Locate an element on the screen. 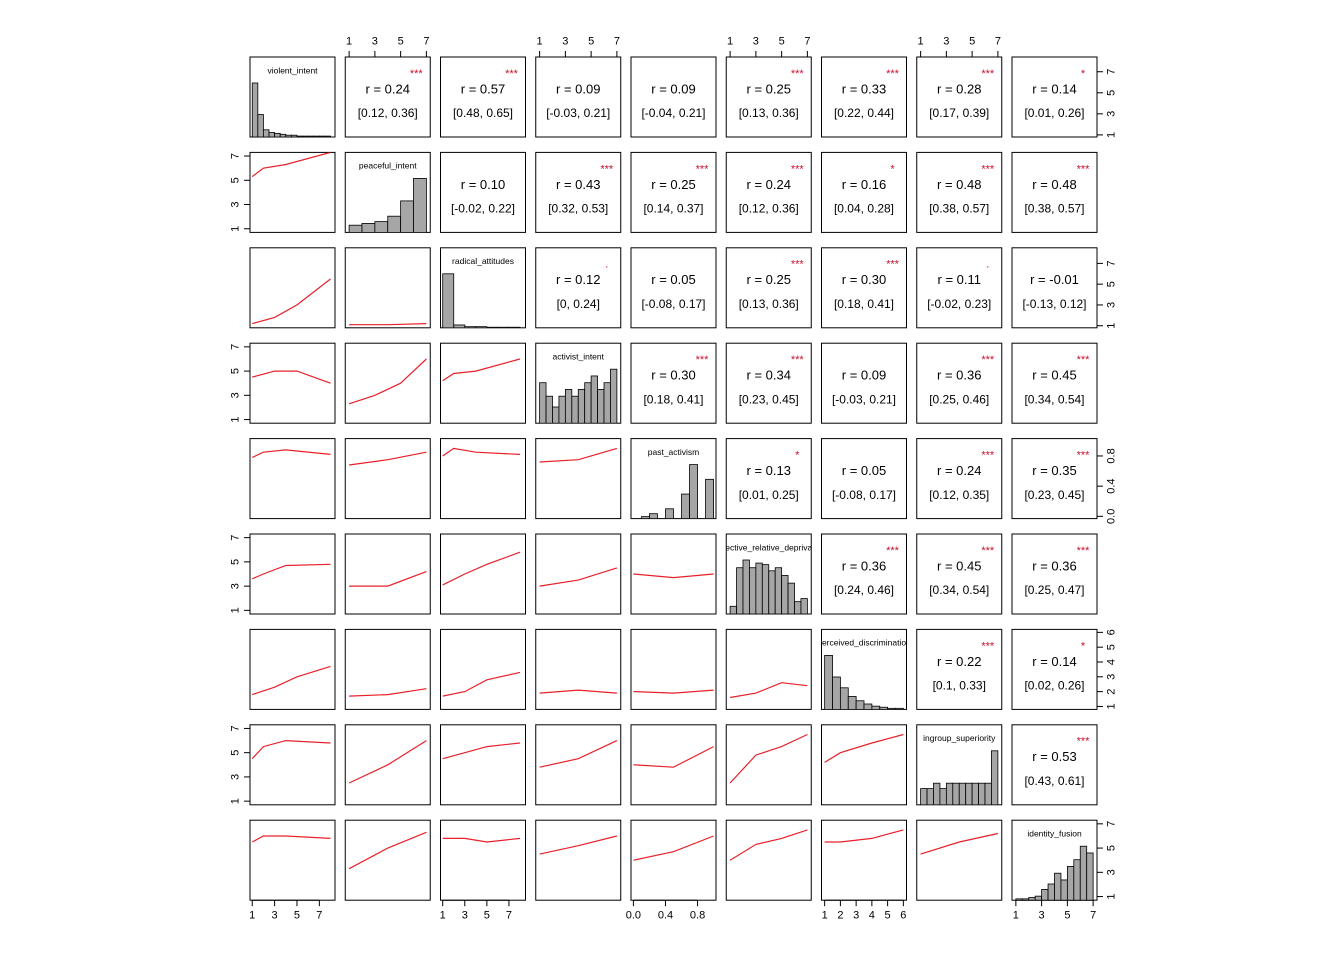 This screenshot has width=1344, height=965. correlation: r = 0.28 is located at coordinates (959, 88).